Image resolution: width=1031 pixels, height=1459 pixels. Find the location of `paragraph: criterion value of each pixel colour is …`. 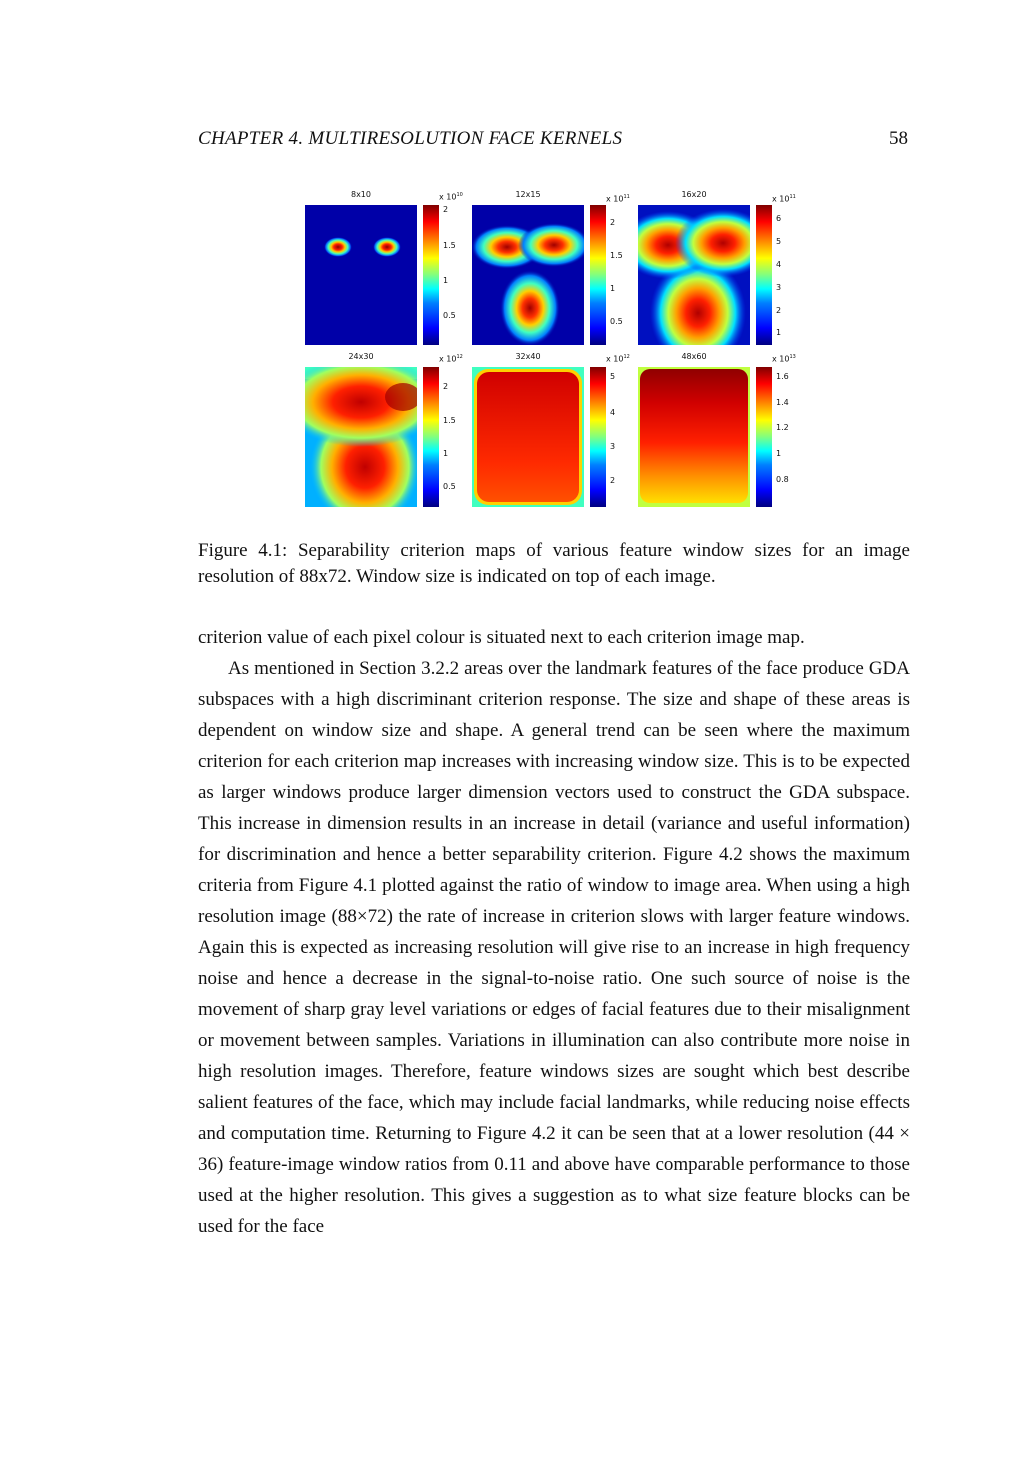

paragraph: criterion value of each pixel colour is … is located at coordinates (501, 637).